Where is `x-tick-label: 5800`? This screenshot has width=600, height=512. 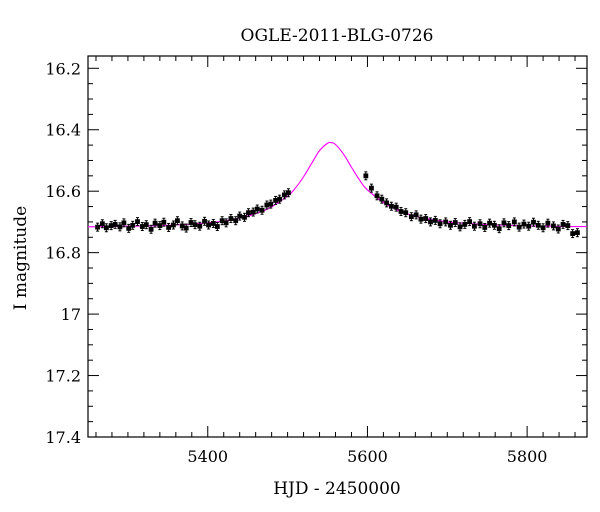 x-tick-label: 5800 is located at coordinates (527, 456).